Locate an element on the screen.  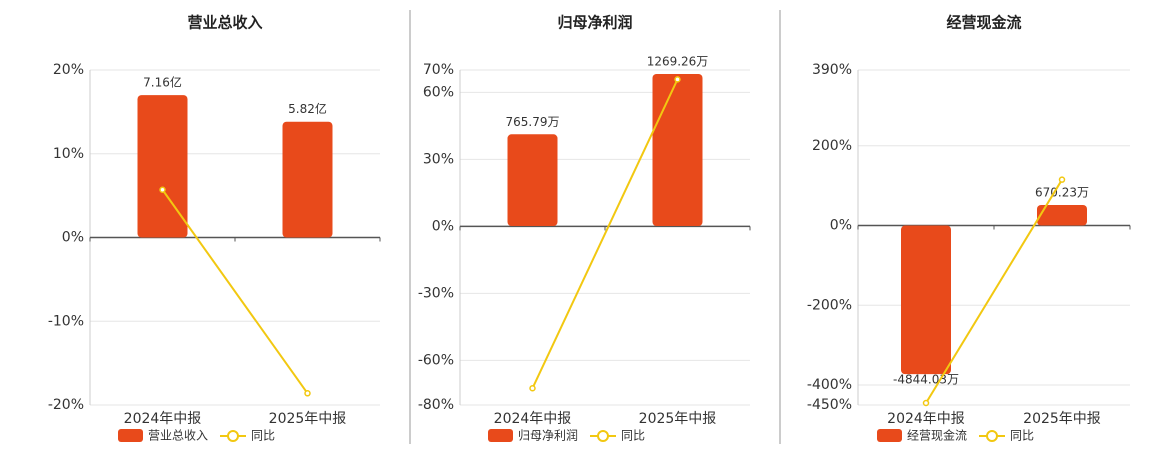
data-label: 765.79万 is located at coordinates (533, 122).